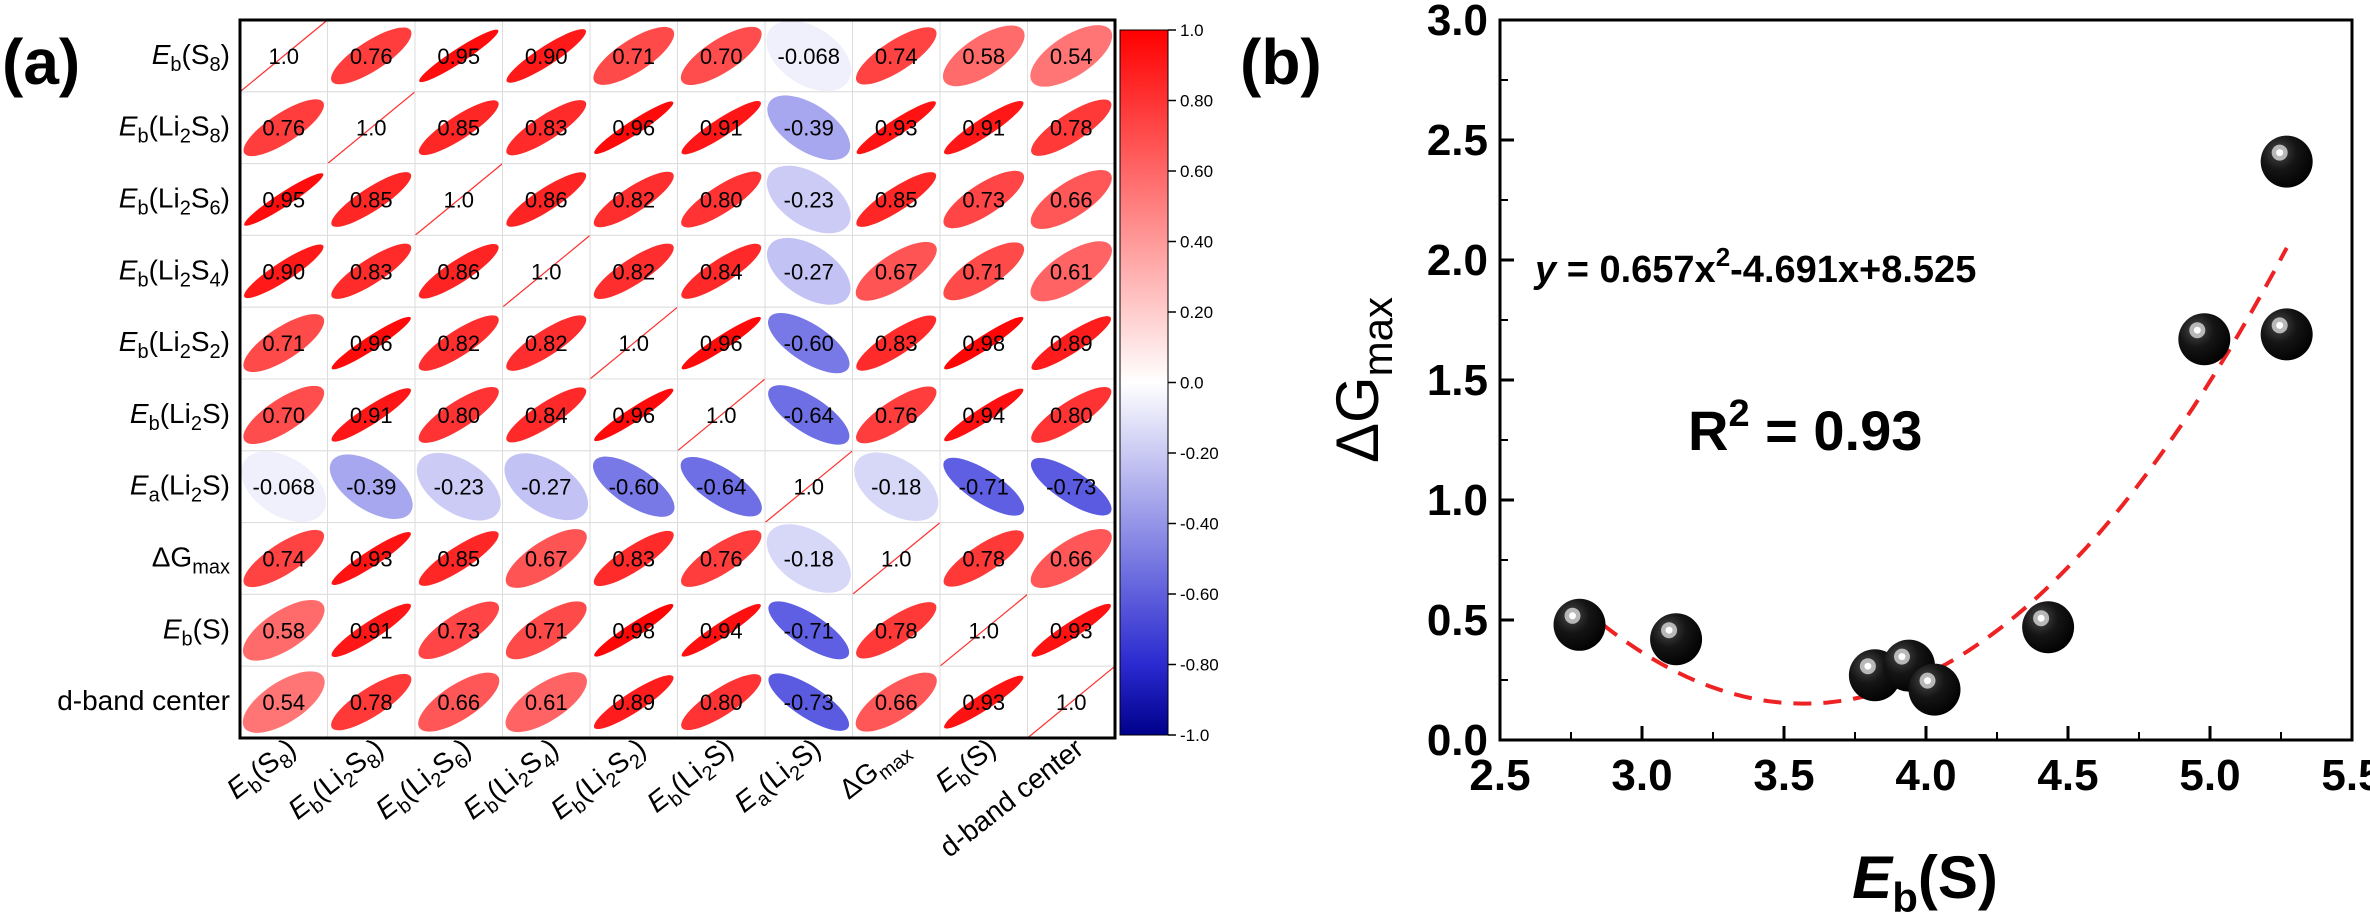  I want to click on cell-value-label: 0.54, so click(283, 702).